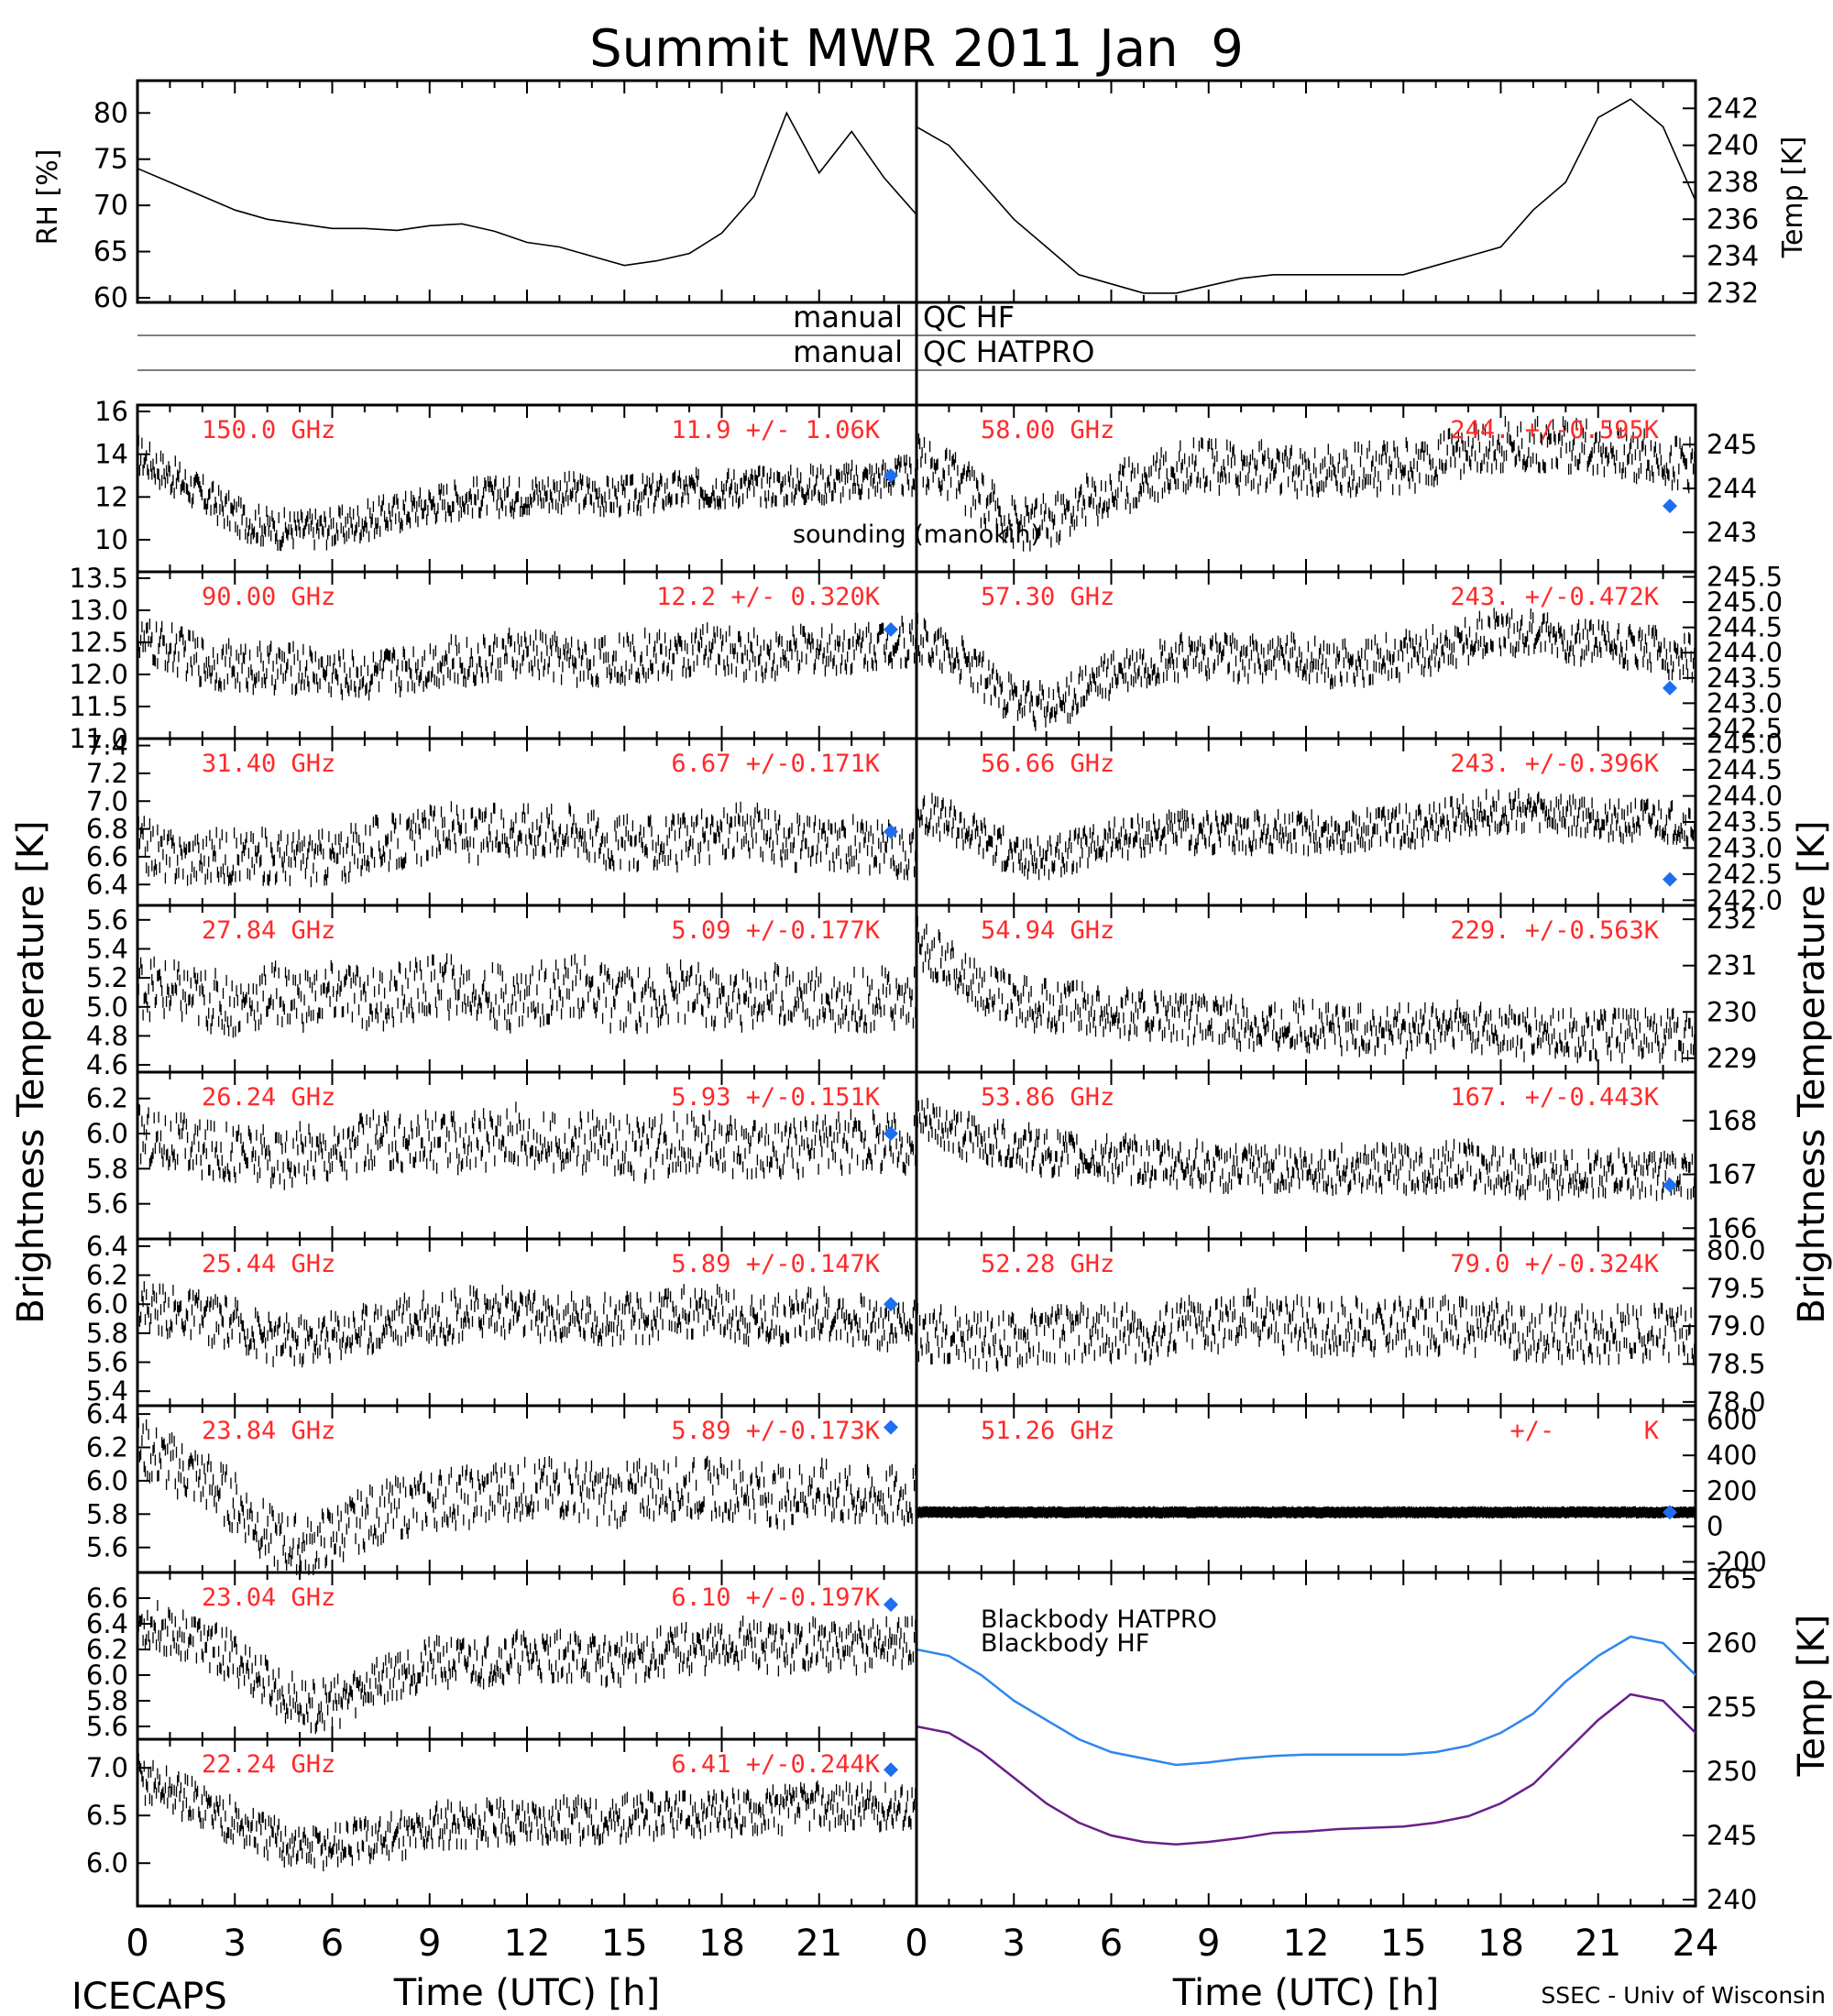  What do you see at coordinates (526, 1993) in the screenshot?
I see `x-axis-title-left: Time (UTC) [h]` at bounding box center [526, 1993].